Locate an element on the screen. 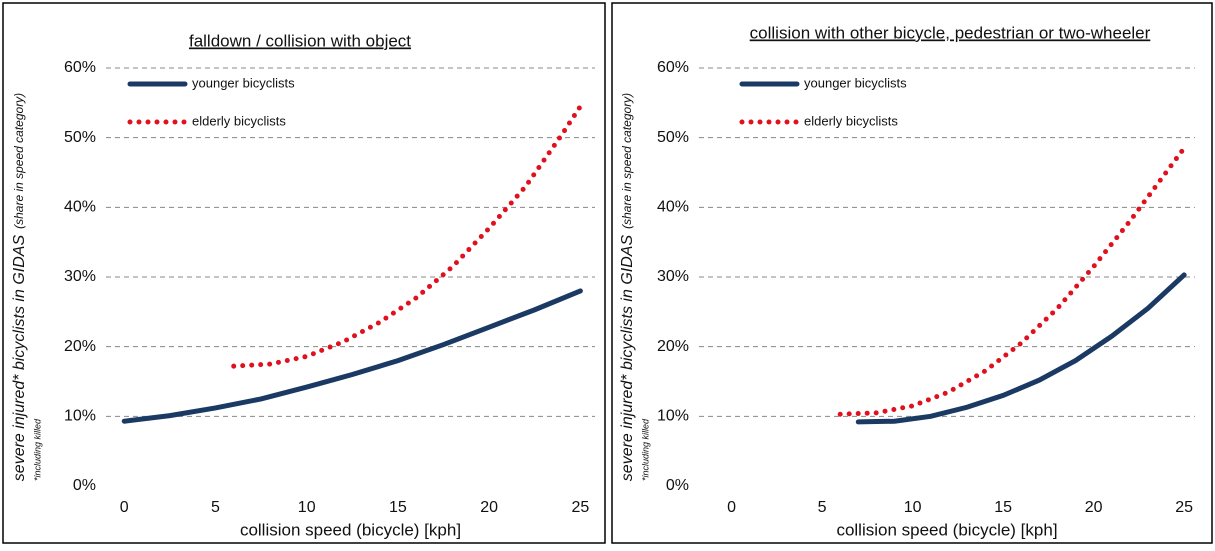  chart-title: falldown / collision with object is located at coordinates (300, 40).